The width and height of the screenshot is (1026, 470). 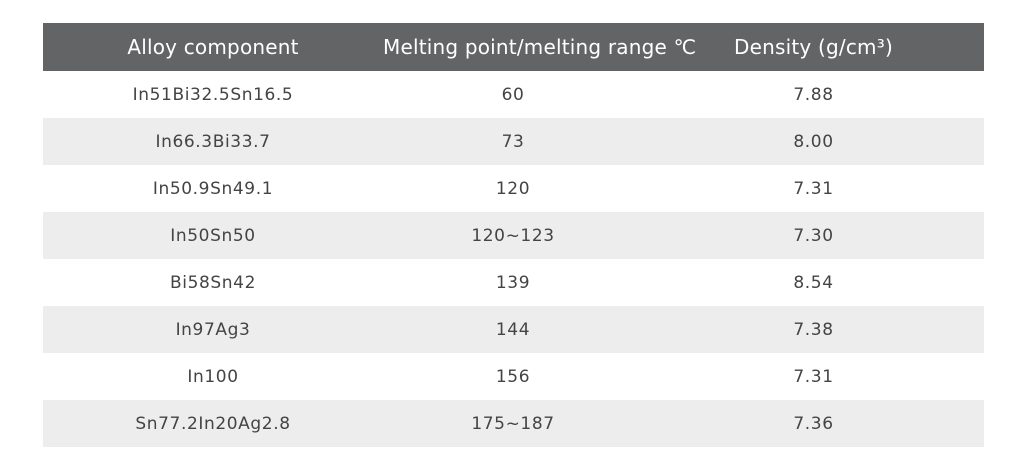 I want to click on table-row: In97Ag3 144 7.38, so click(x=513, y=329).